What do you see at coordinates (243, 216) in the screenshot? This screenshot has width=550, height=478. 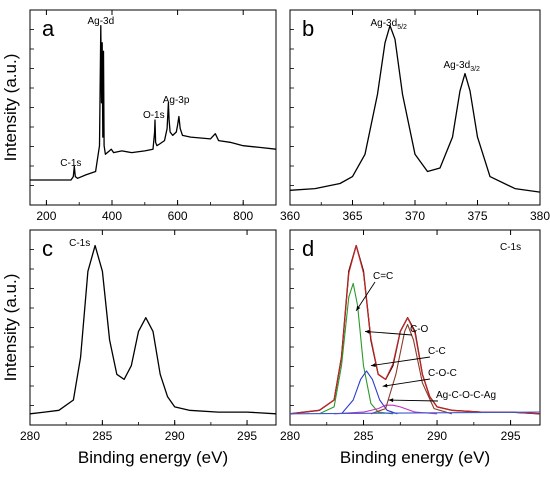 I see `x-tick-label: 800` at bounding box center [243, 216].